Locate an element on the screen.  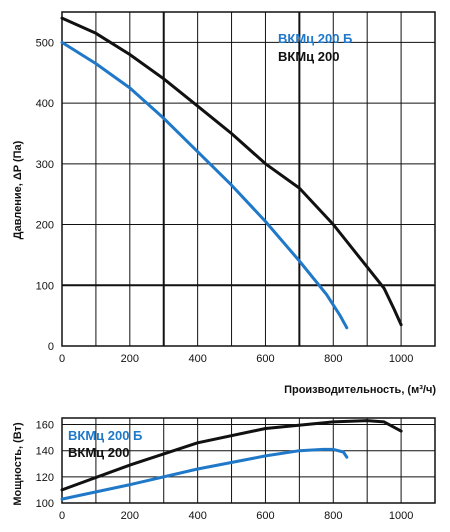
y-tick-label: 0 is located at coordinates (51, 347).